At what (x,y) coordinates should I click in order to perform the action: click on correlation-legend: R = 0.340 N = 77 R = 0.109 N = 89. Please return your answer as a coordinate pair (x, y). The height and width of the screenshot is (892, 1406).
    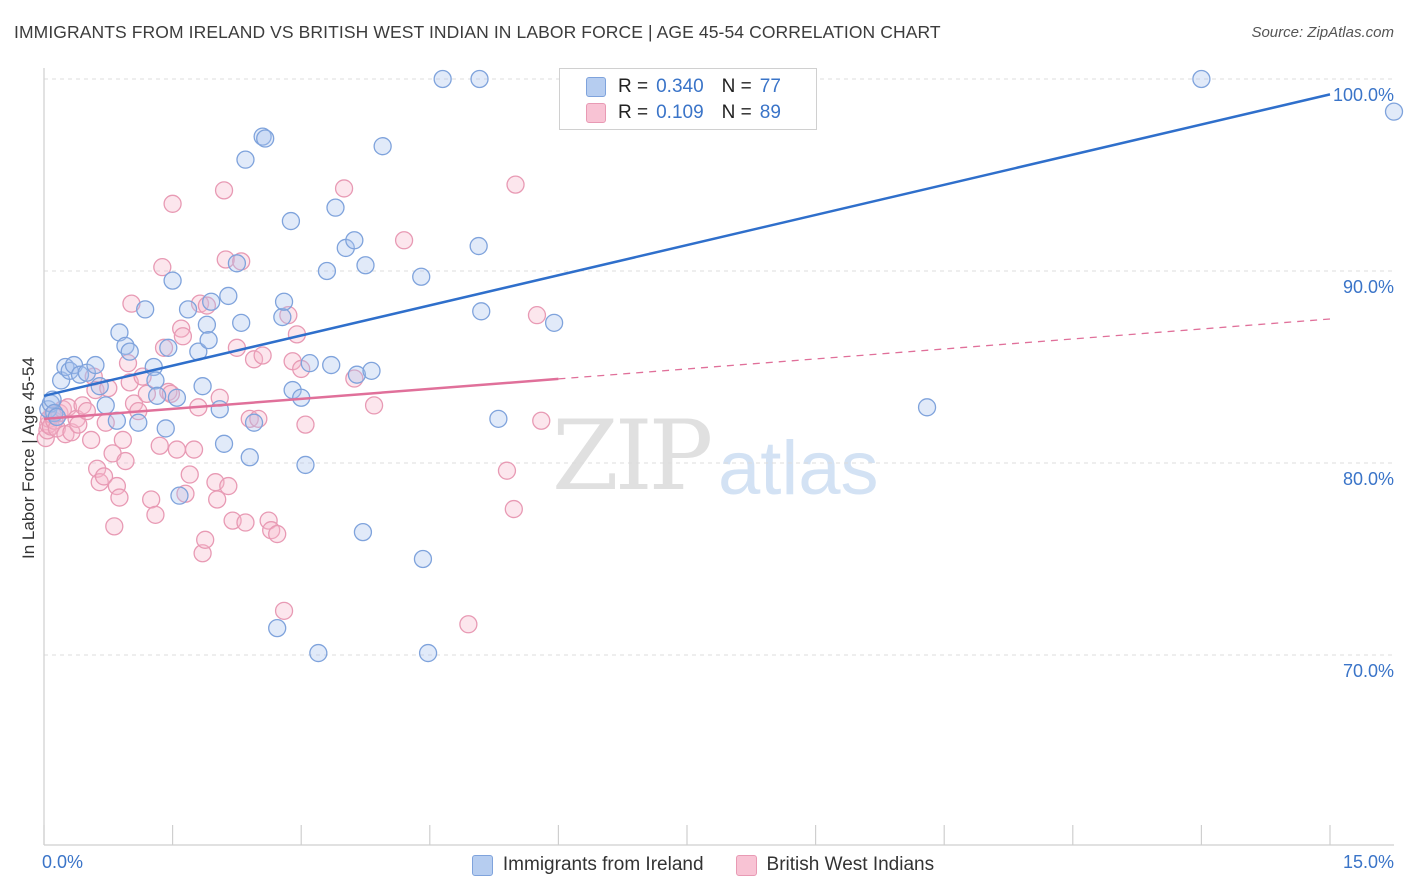
    Looking at the image, I should click on (688, 99).